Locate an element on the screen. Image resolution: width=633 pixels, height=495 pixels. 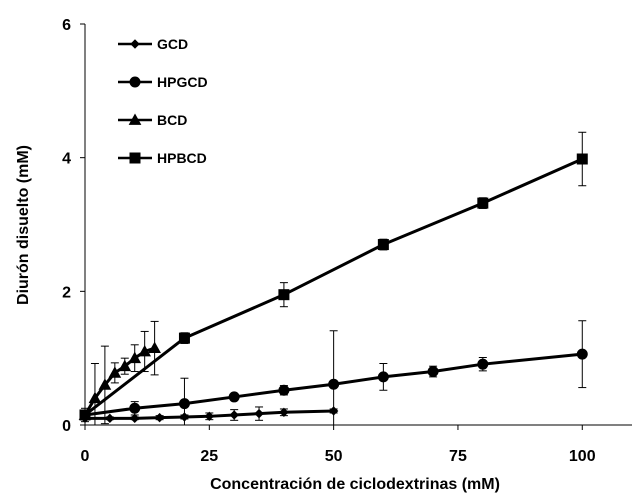
y-tick-label: 4 is located at coordinates (66, 159).